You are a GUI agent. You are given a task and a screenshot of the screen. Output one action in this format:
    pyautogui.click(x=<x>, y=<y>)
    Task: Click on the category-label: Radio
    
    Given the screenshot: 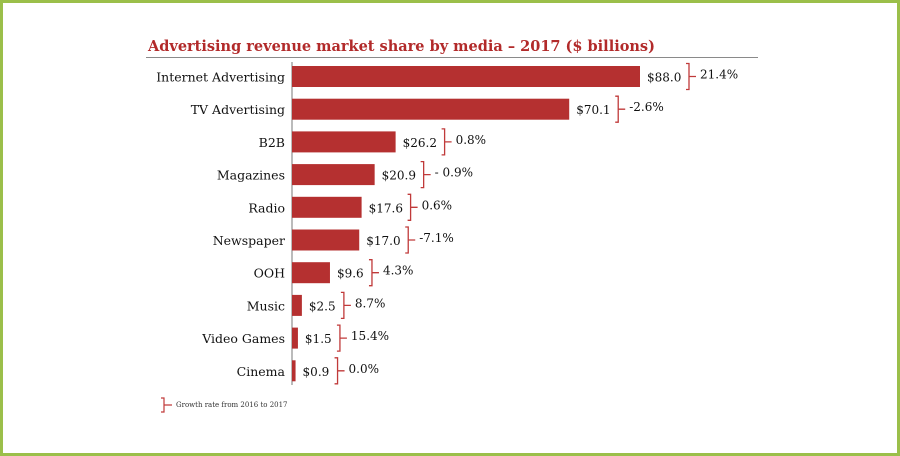 What is the action you would take?
    pyautogui.click(x=266, y=207)
    